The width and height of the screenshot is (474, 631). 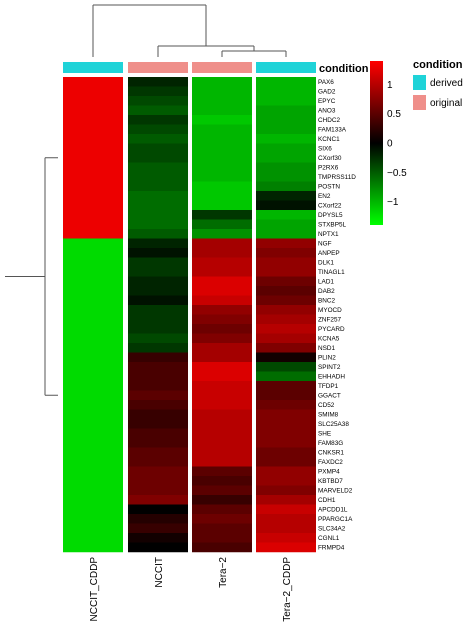 What do you see at coordinates (329, 538) in the screenshot?
I see `row-label: CGNL1` at bounding box center [329, 538].